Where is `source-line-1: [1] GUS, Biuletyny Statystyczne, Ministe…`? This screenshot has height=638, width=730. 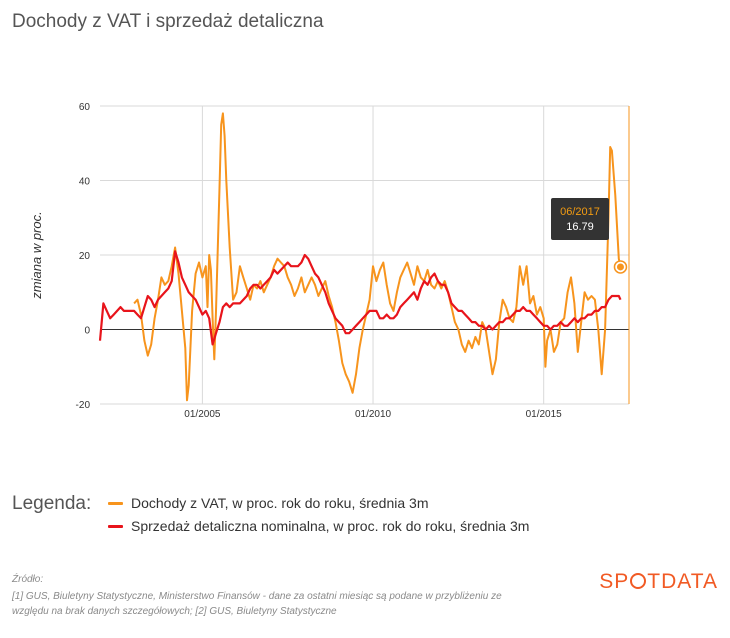
source-line-1: [1] GUS, Biuletyny Statystyczne, Ministe… is located at coordinates (257, 596).